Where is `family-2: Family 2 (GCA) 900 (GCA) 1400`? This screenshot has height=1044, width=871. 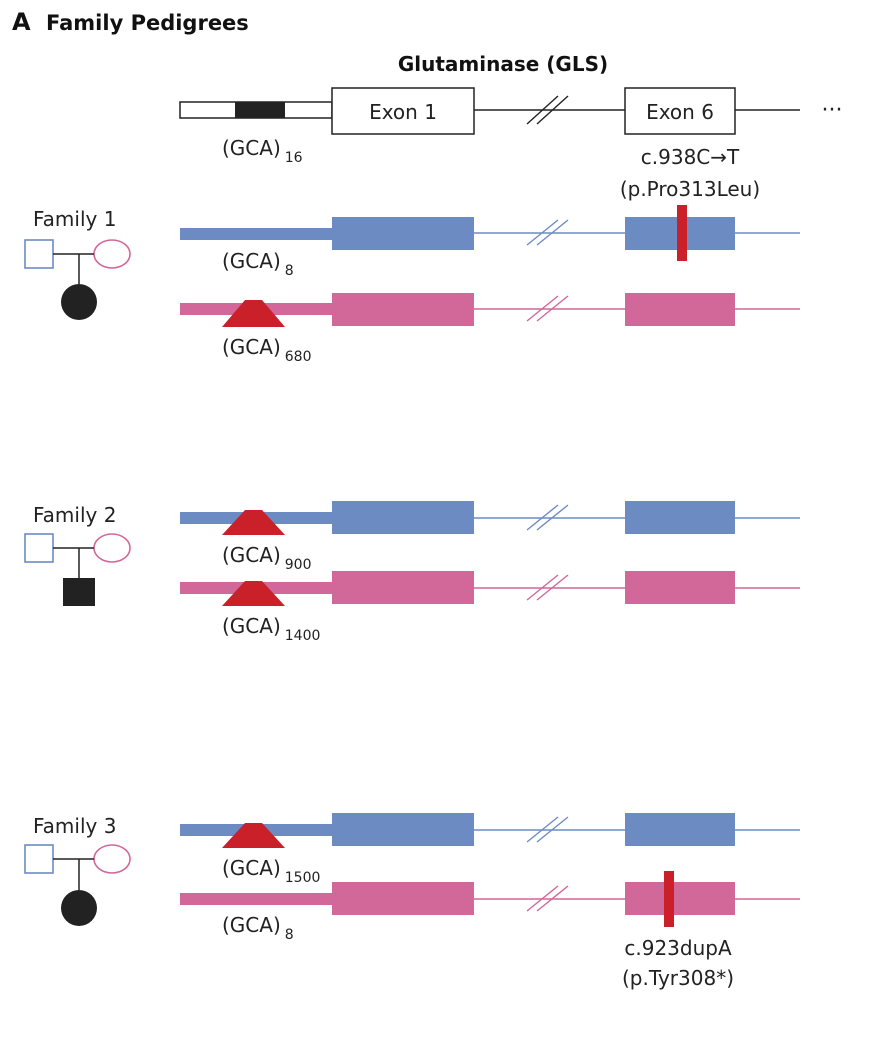
family-2: Family 2 (GCA) 900 (GCA) 1400 is located at coordinates (412, 572).